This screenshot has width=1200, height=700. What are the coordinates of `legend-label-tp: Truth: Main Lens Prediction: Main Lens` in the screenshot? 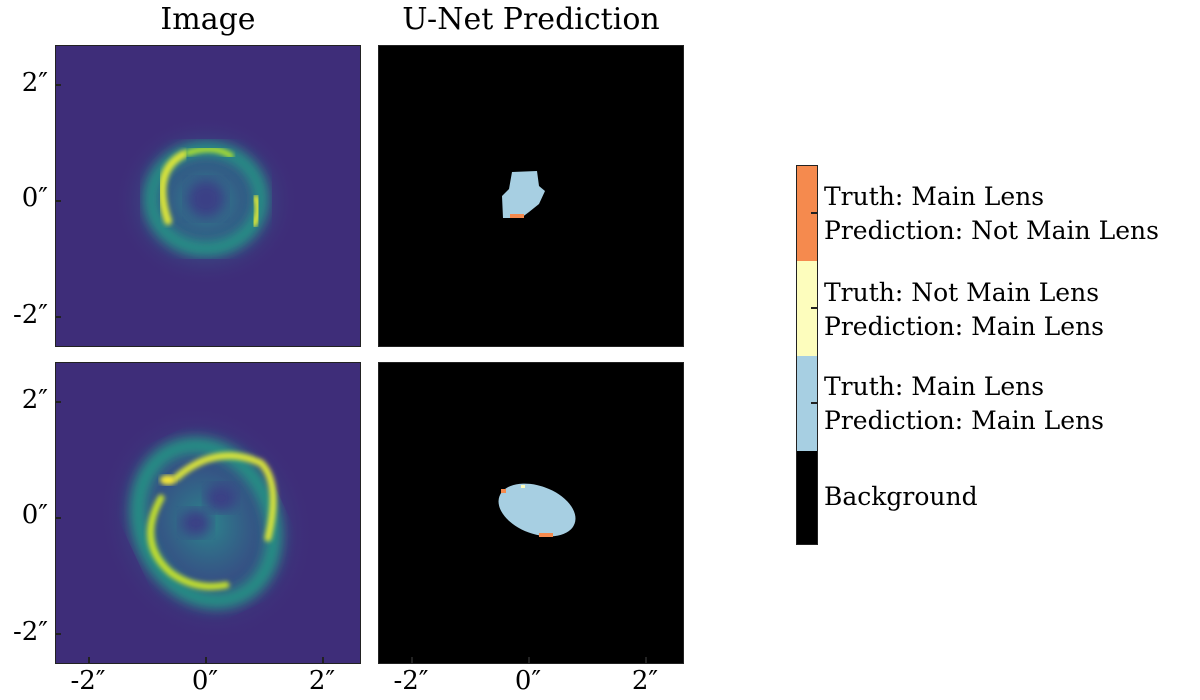 It's located at (964, 404).